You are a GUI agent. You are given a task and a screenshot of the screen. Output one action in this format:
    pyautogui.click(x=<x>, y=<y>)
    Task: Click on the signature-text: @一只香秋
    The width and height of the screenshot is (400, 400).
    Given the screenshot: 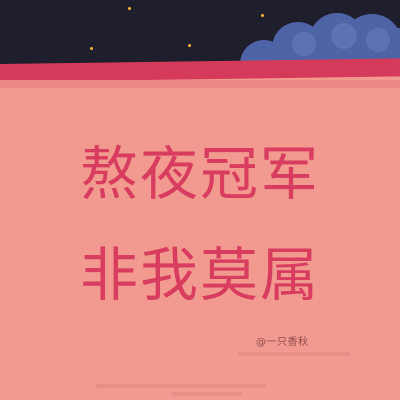 What is the action you would take?
    pyautogui.click(x=282, y=342)
    